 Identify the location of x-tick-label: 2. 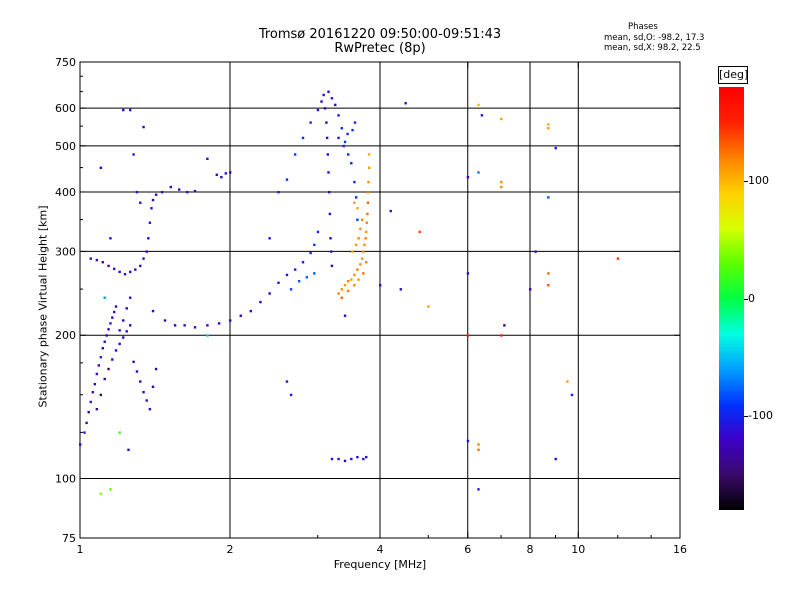
(230, 549).